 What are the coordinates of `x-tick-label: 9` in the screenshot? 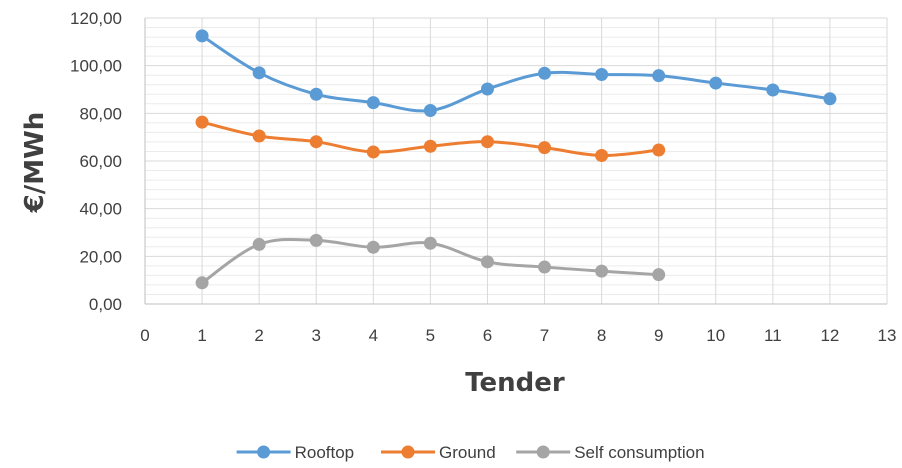 It's located at (658, 335).